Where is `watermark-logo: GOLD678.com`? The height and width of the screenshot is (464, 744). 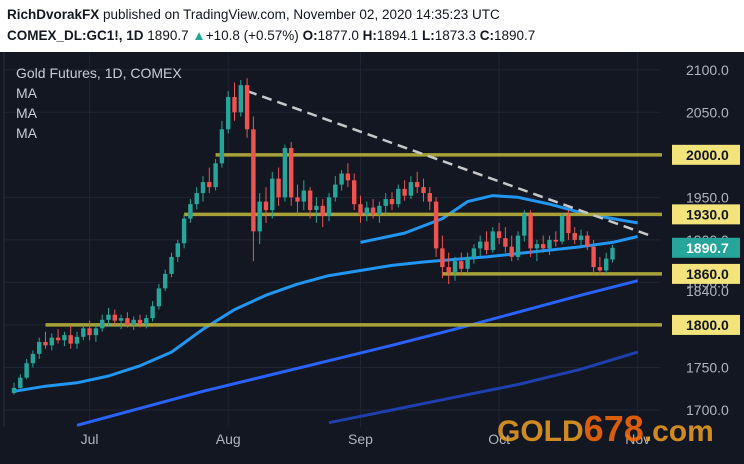 watermark-logo: GOLD678.com is located at coordinates (605, 429).